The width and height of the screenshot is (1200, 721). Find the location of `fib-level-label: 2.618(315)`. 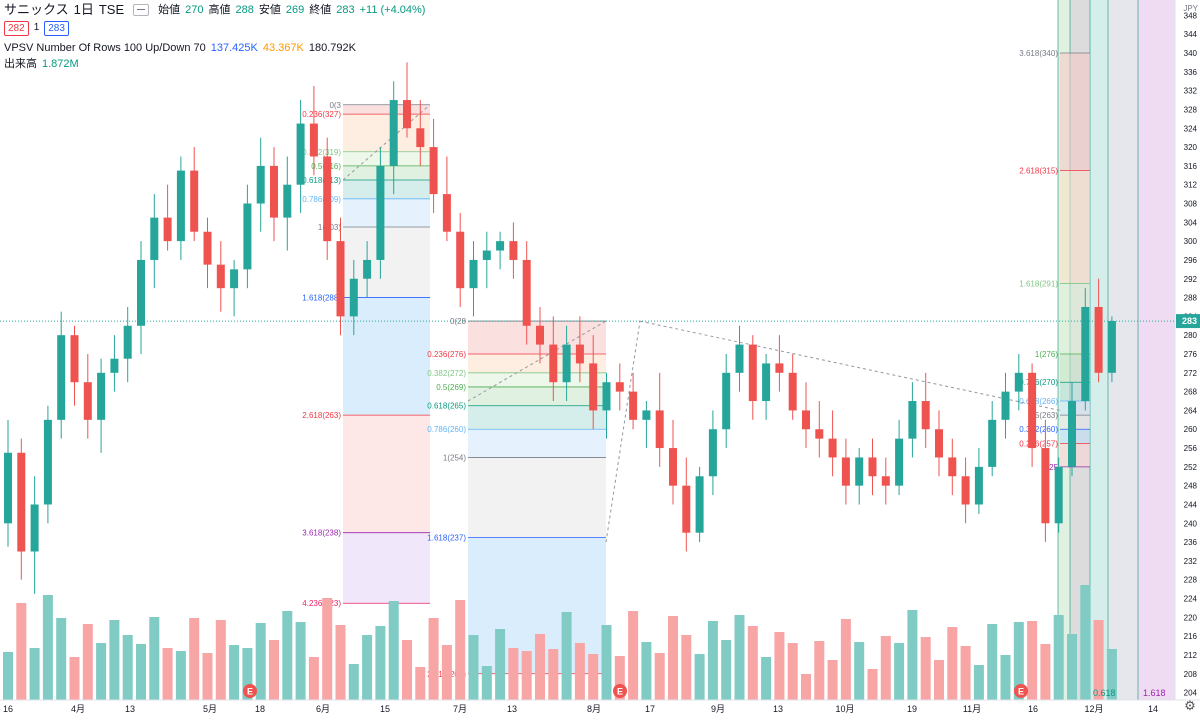

fib-level-label: 2.618(315) is located at coordinates (1038, 171).